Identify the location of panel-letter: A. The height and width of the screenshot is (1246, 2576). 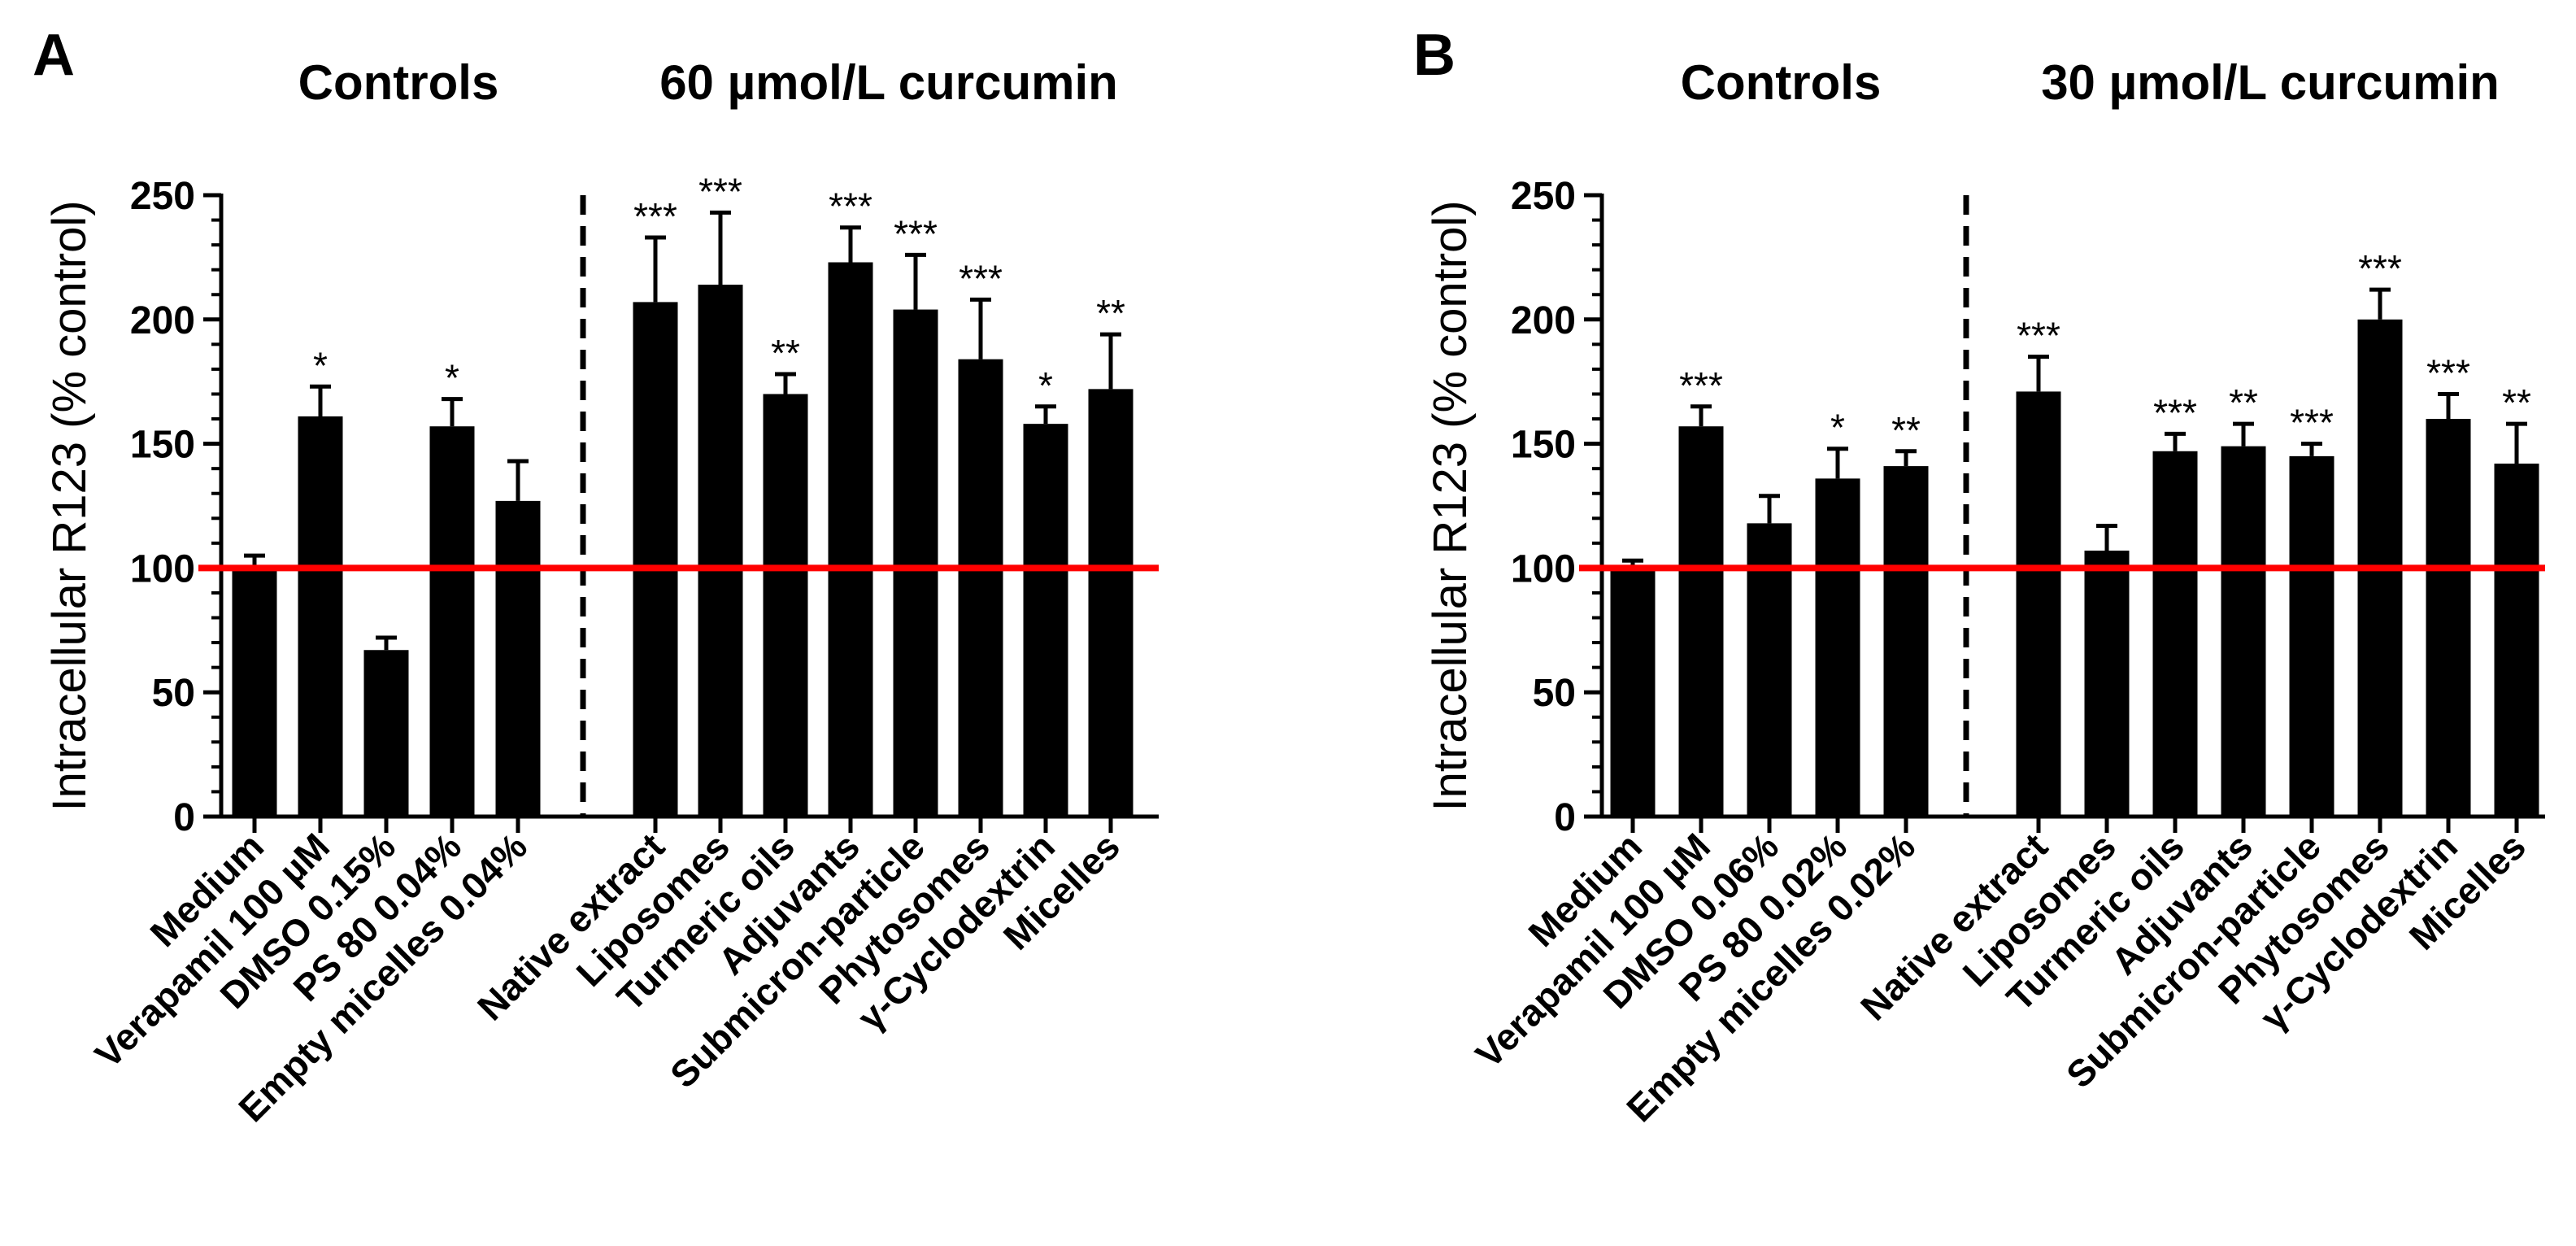
(54, 55).